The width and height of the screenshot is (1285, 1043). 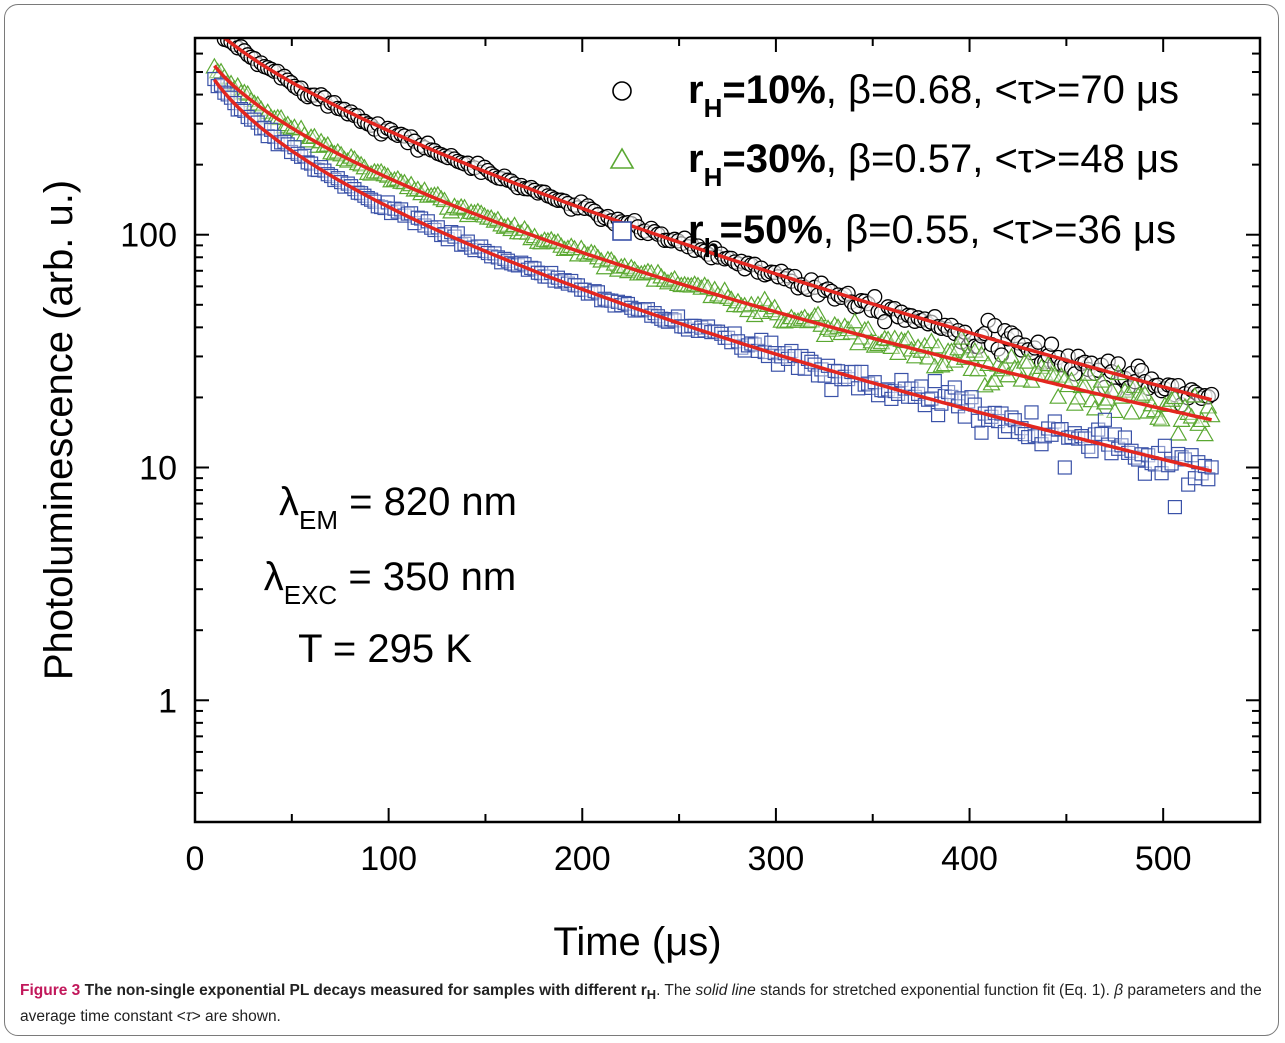 What do you see at coordinates (622, 158) in the screenshot?
I see `legend-marker-triangle` at bounding box center [622, 158].